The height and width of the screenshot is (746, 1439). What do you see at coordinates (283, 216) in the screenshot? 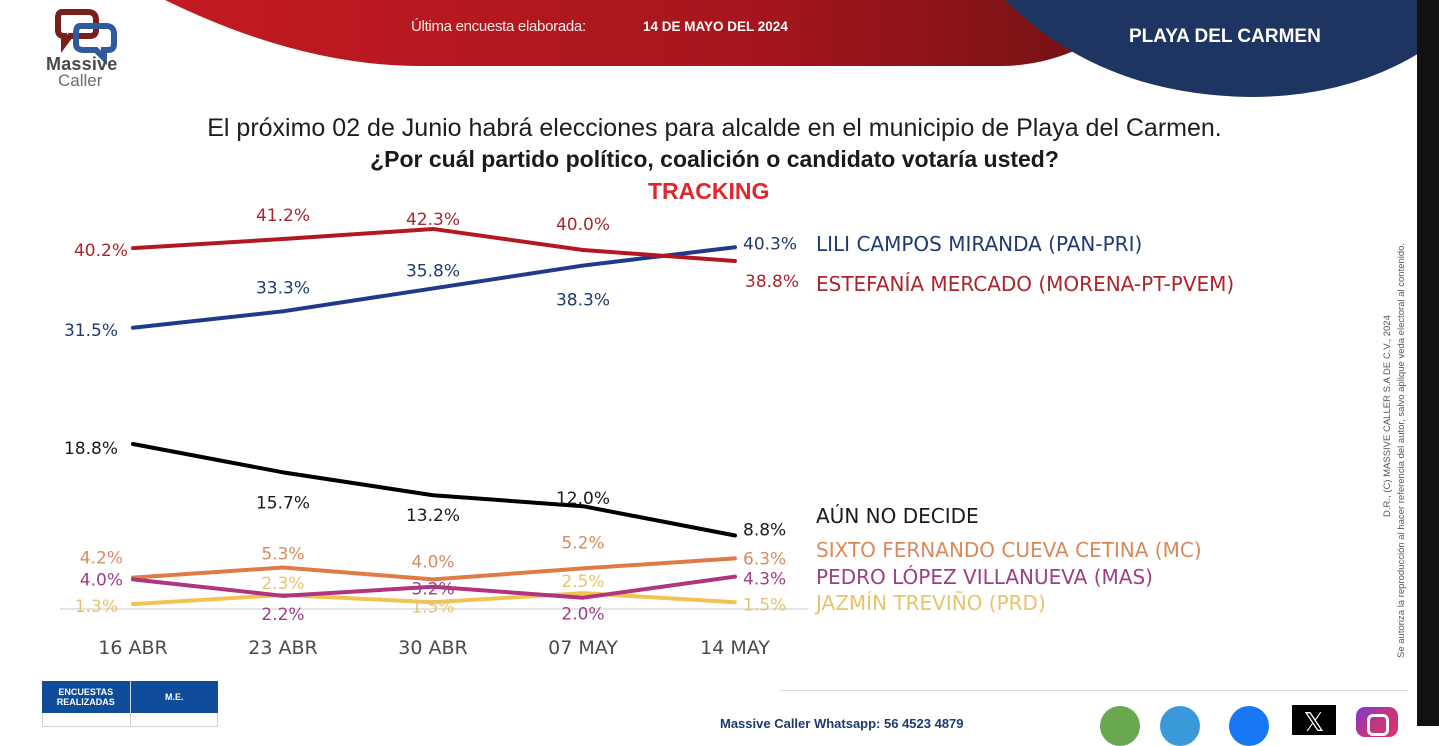
I see `data-label: 41.2%` at bounding box center [283, 216].